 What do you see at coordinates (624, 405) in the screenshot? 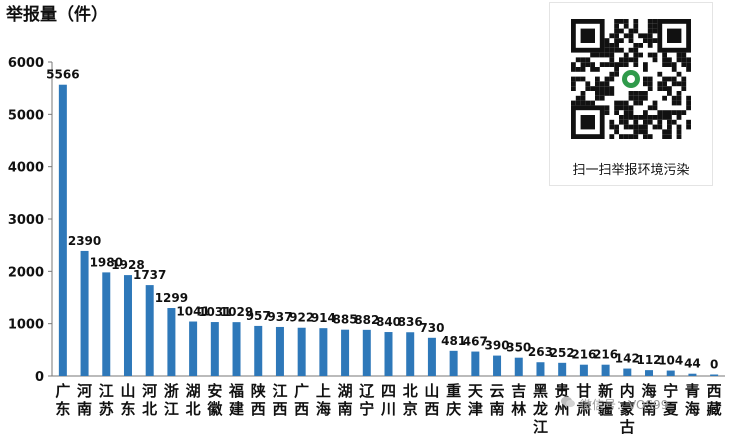
I see `watermark: 微信号：VOS99` at bounding box center [624, 405].